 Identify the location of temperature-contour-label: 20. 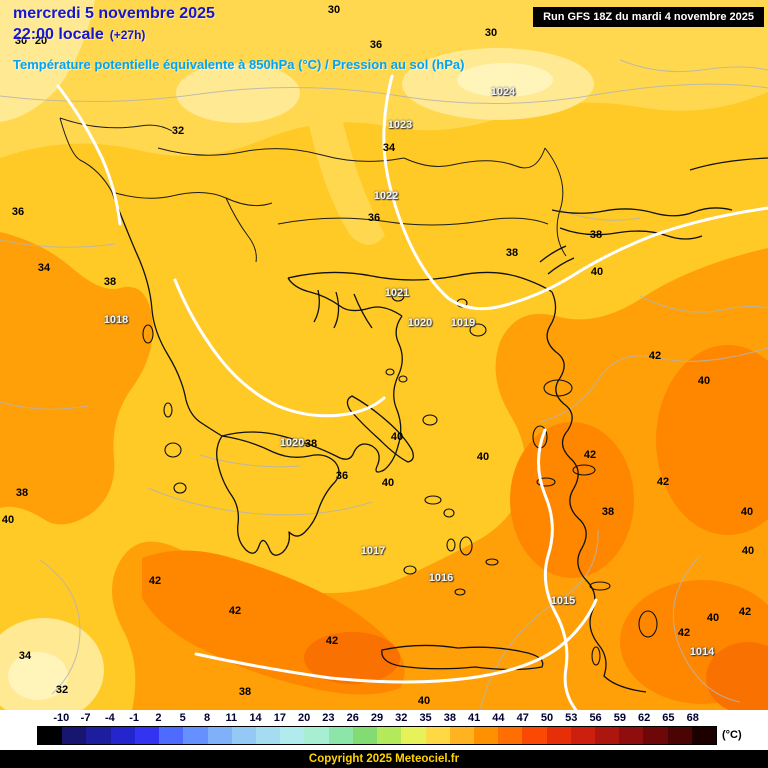
(41, 41).